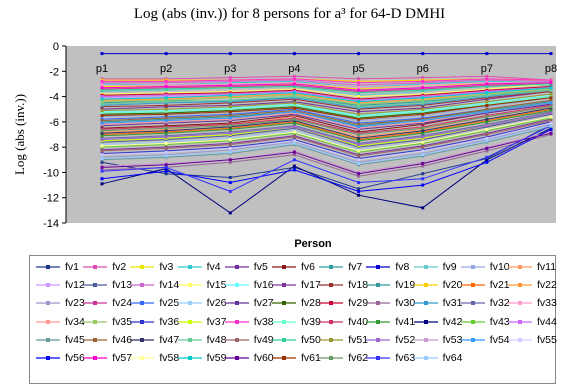 This screenshot has height=387, width=579. I want to click on legend-item-fv31: fv31, so click(437, 303).